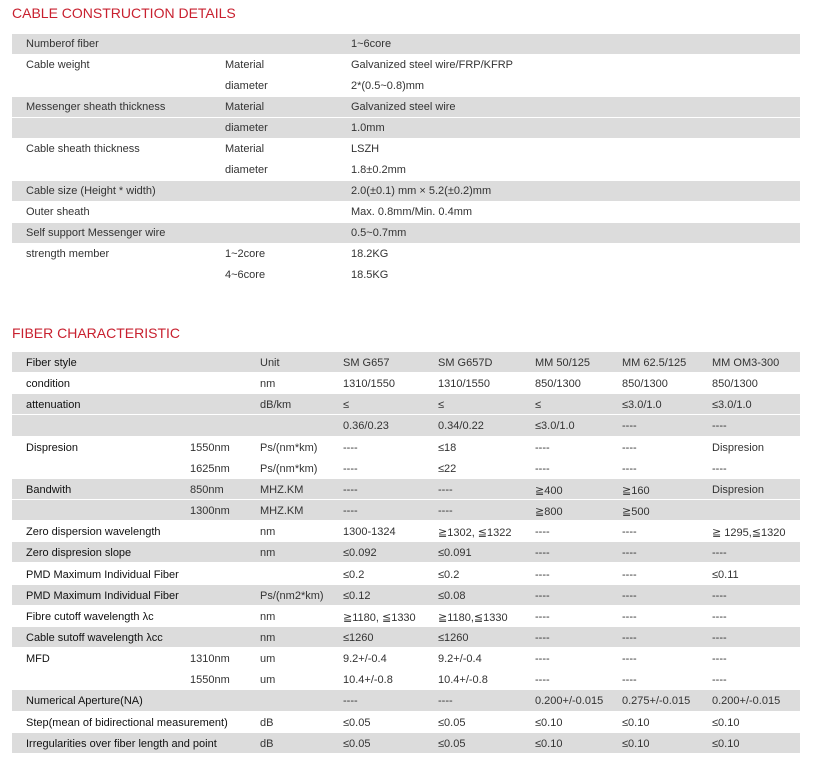 The height and width of the screenshot is (764, 823). What do you see at coordinates (292, 595) in the screenshot?
I see `table-cell: Ps/(nm2*km)` at bounding box center [292, 595].